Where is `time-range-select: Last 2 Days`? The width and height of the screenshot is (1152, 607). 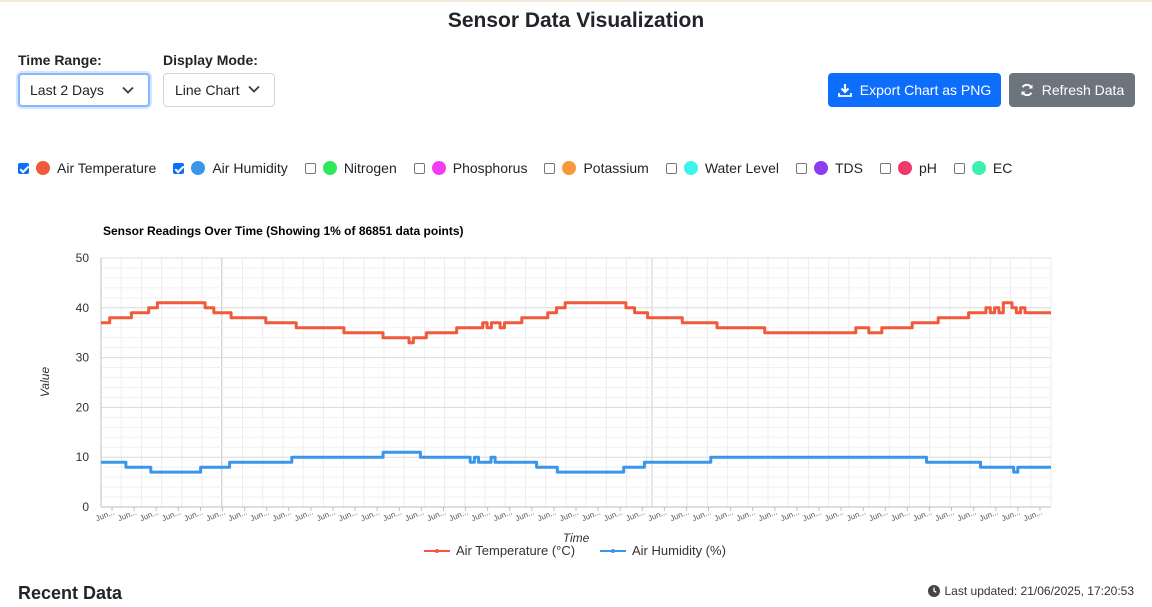 time-range-select: Last 2 Days is located at coordinates (84, 90).